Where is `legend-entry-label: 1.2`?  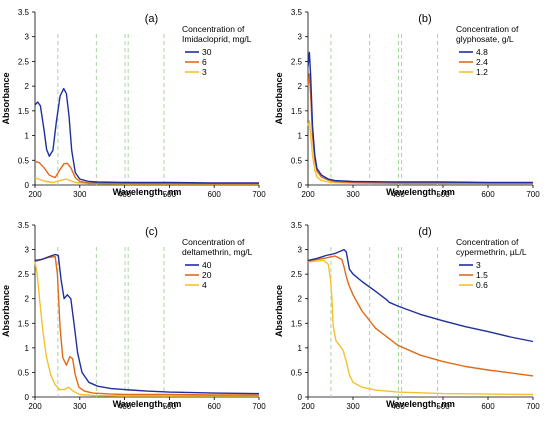 legend-entry-label: 1.2 is located at coordinates (482, 72).